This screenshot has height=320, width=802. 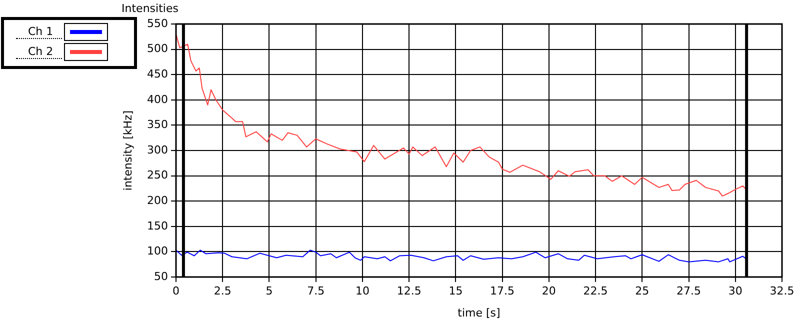 What do you see at coordinates (362, 291) in the screenshot?
I see `x-tick-label: 10` at bounding box center [362, 291].